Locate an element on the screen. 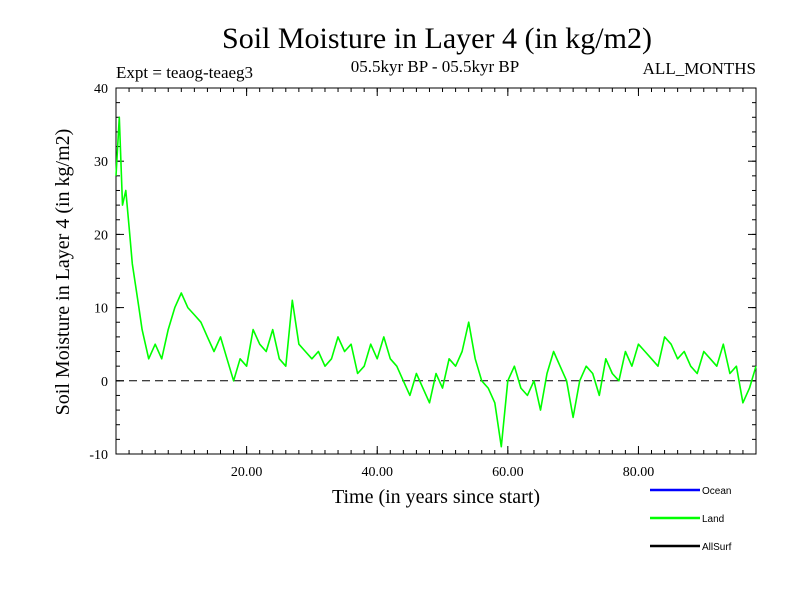 This screenshot has height=605, width=800. period-label: 05.5kyr BP - 05.5kyr BP is located at coordinates (435, 66).